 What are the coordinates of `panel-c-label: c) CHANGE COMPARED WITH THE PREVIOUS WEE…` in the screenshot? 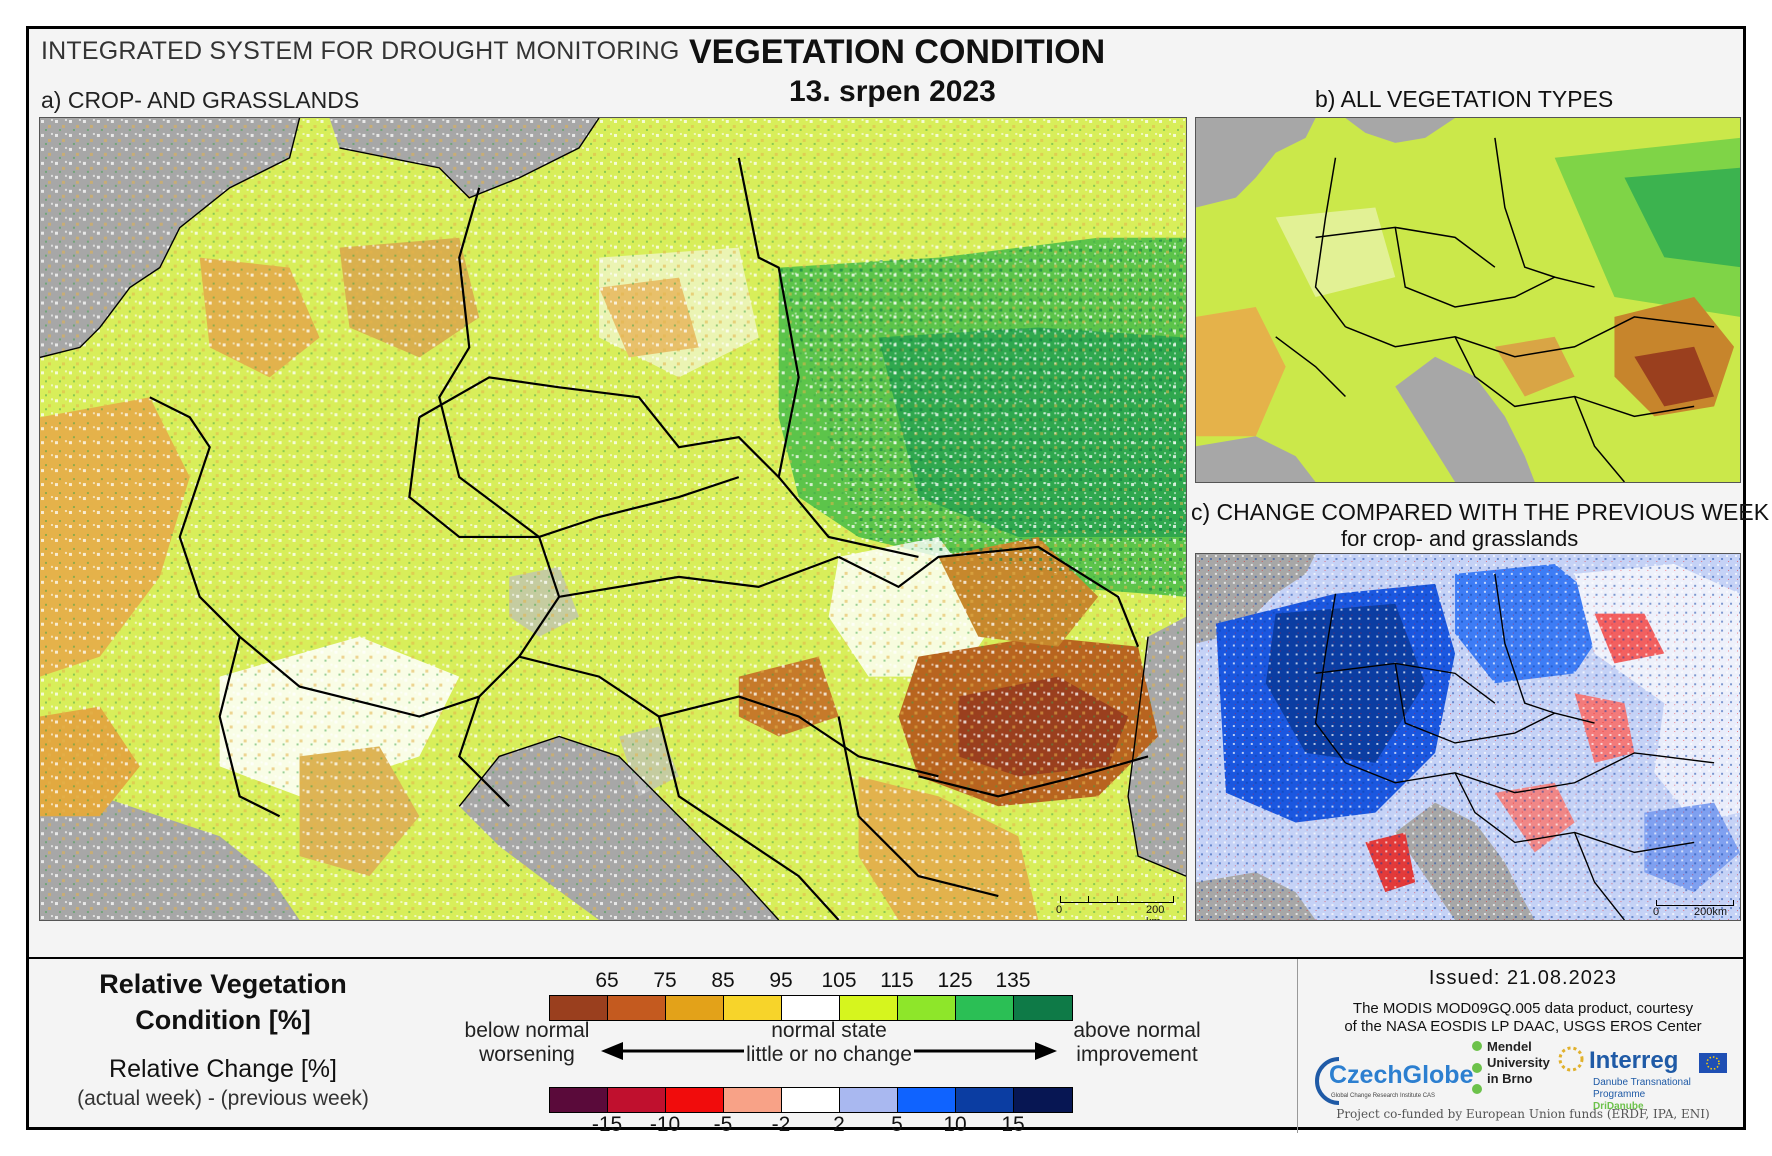 It's located at (1480, 512).